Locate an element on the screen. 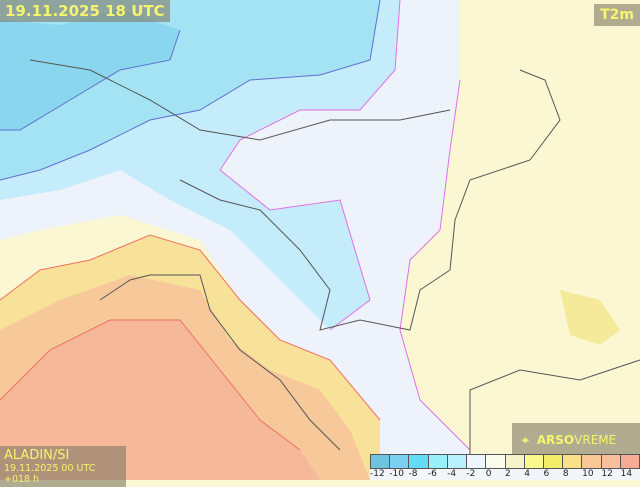 Image resolution: width=640 pixels, height=487 pixels. legend-tick: -12 is located at coordinates (377, 474).